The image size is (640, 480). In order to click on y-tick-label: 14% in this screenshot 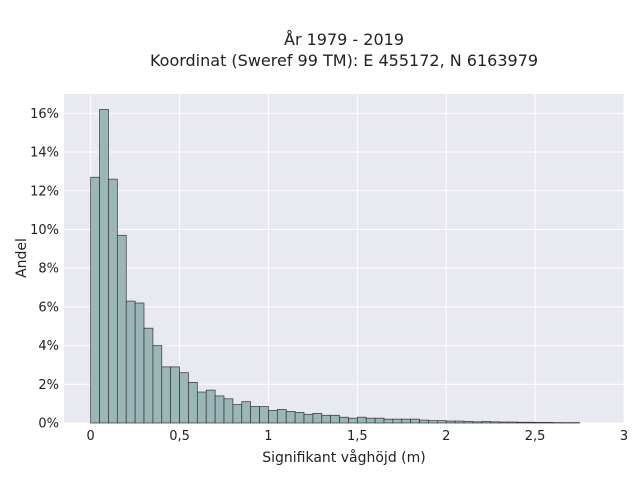, I will do `click(44, 153)`.